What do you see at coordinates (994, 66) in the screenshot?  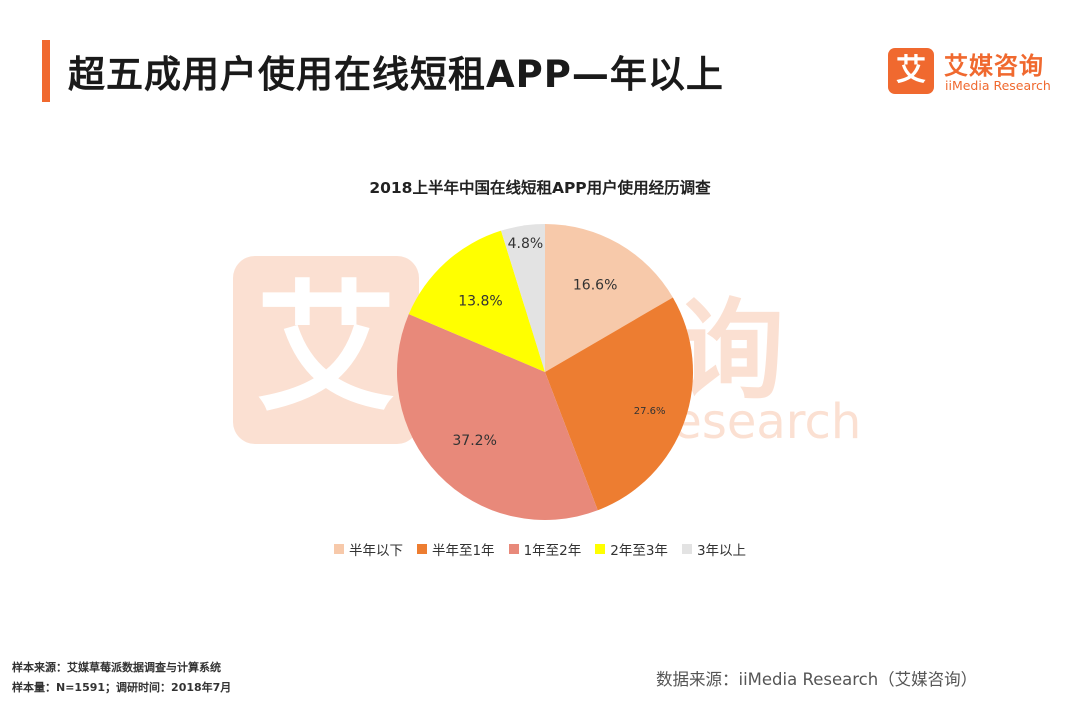 I see `brand-name-cn: 艾媒咨询` at bounding box center [994, 66].